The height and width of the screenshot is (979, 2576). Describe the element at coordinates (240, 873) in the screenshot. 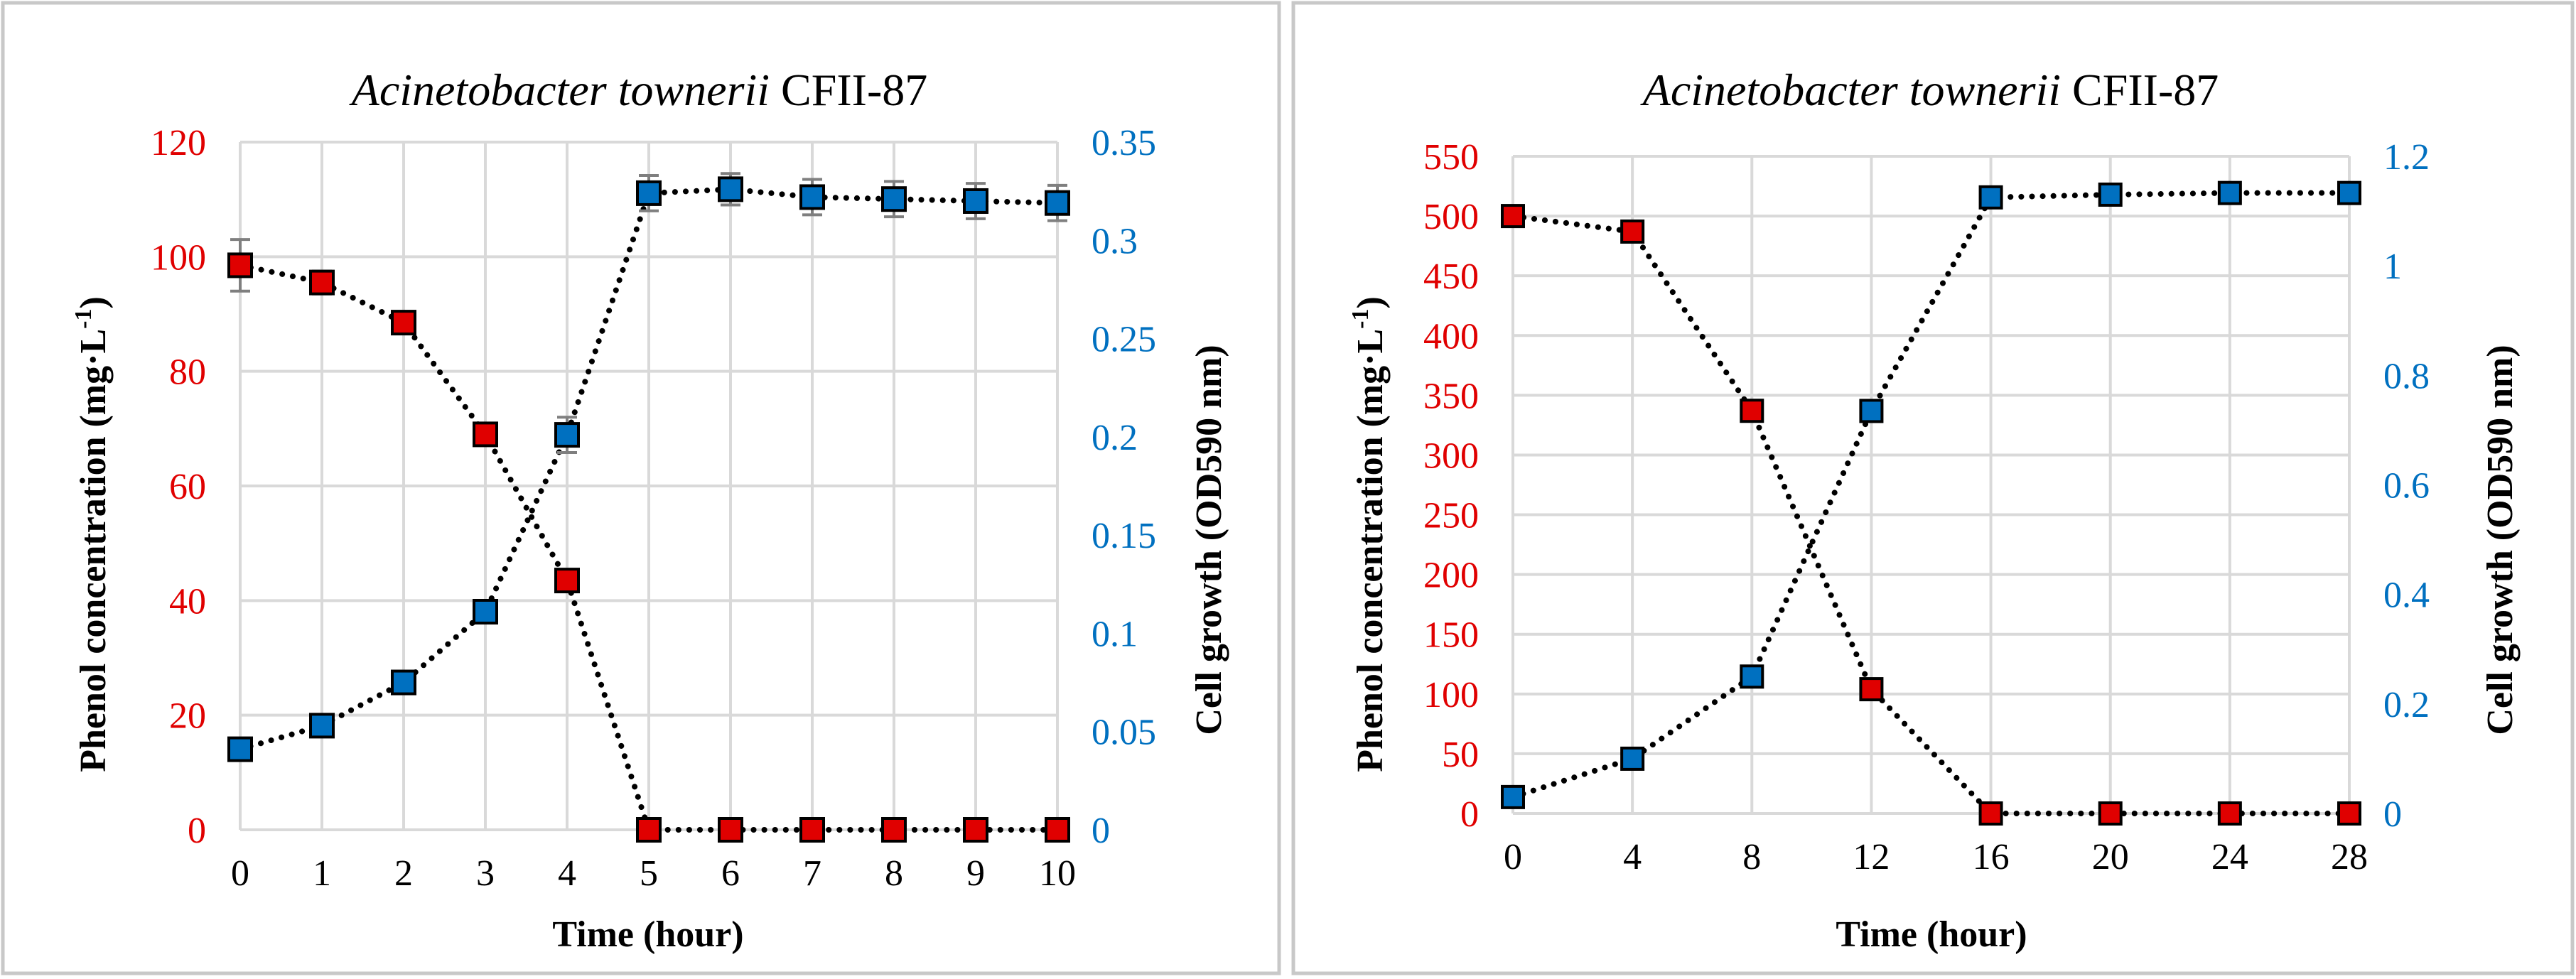

I see `x-tick-label: 0` at that location.